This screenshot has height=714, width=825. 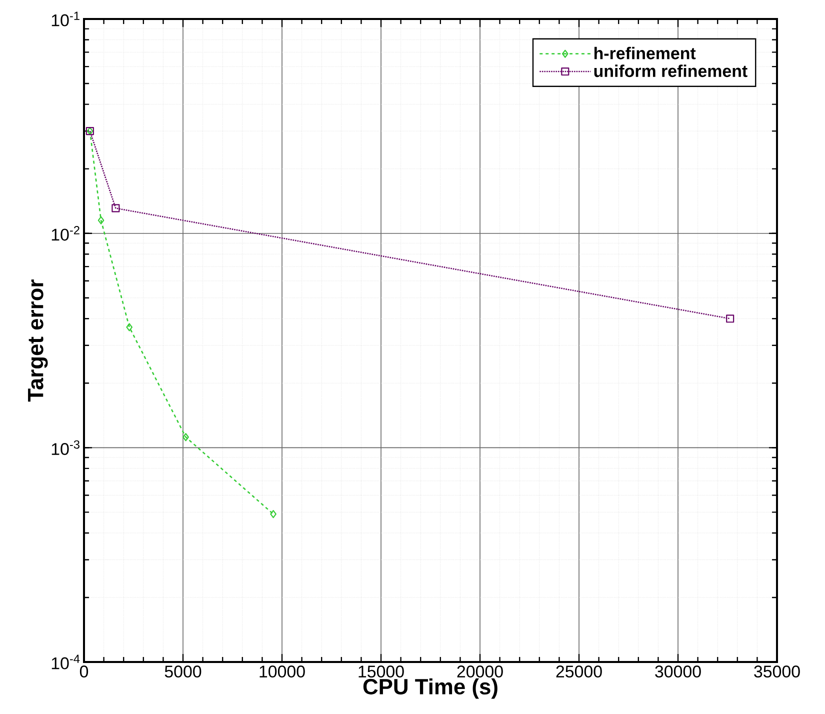 I want to click on x-tick-label: 20000, so click(x=480, y=672).